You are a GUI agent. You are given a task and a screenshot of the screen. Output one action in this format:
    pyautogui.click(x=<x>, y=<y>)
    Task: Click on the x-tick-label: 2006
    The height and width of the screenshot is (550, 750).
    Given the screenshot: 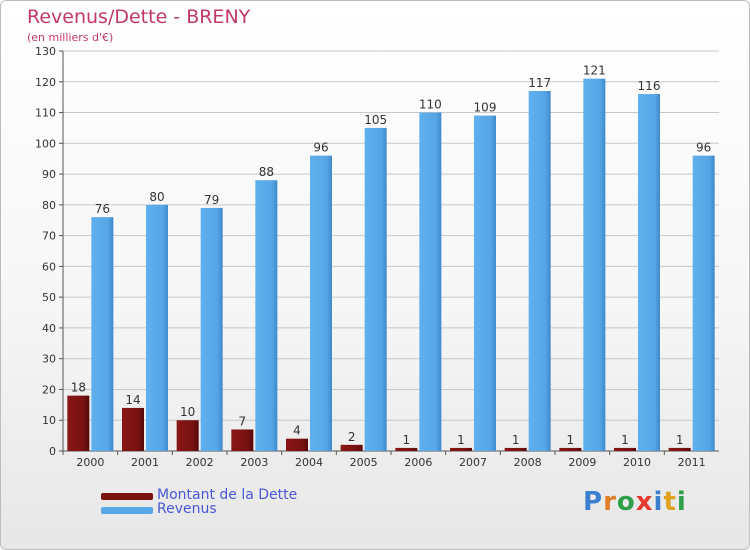 What is the action you would take?
    pyautogui.click(x=418, y=462)
    